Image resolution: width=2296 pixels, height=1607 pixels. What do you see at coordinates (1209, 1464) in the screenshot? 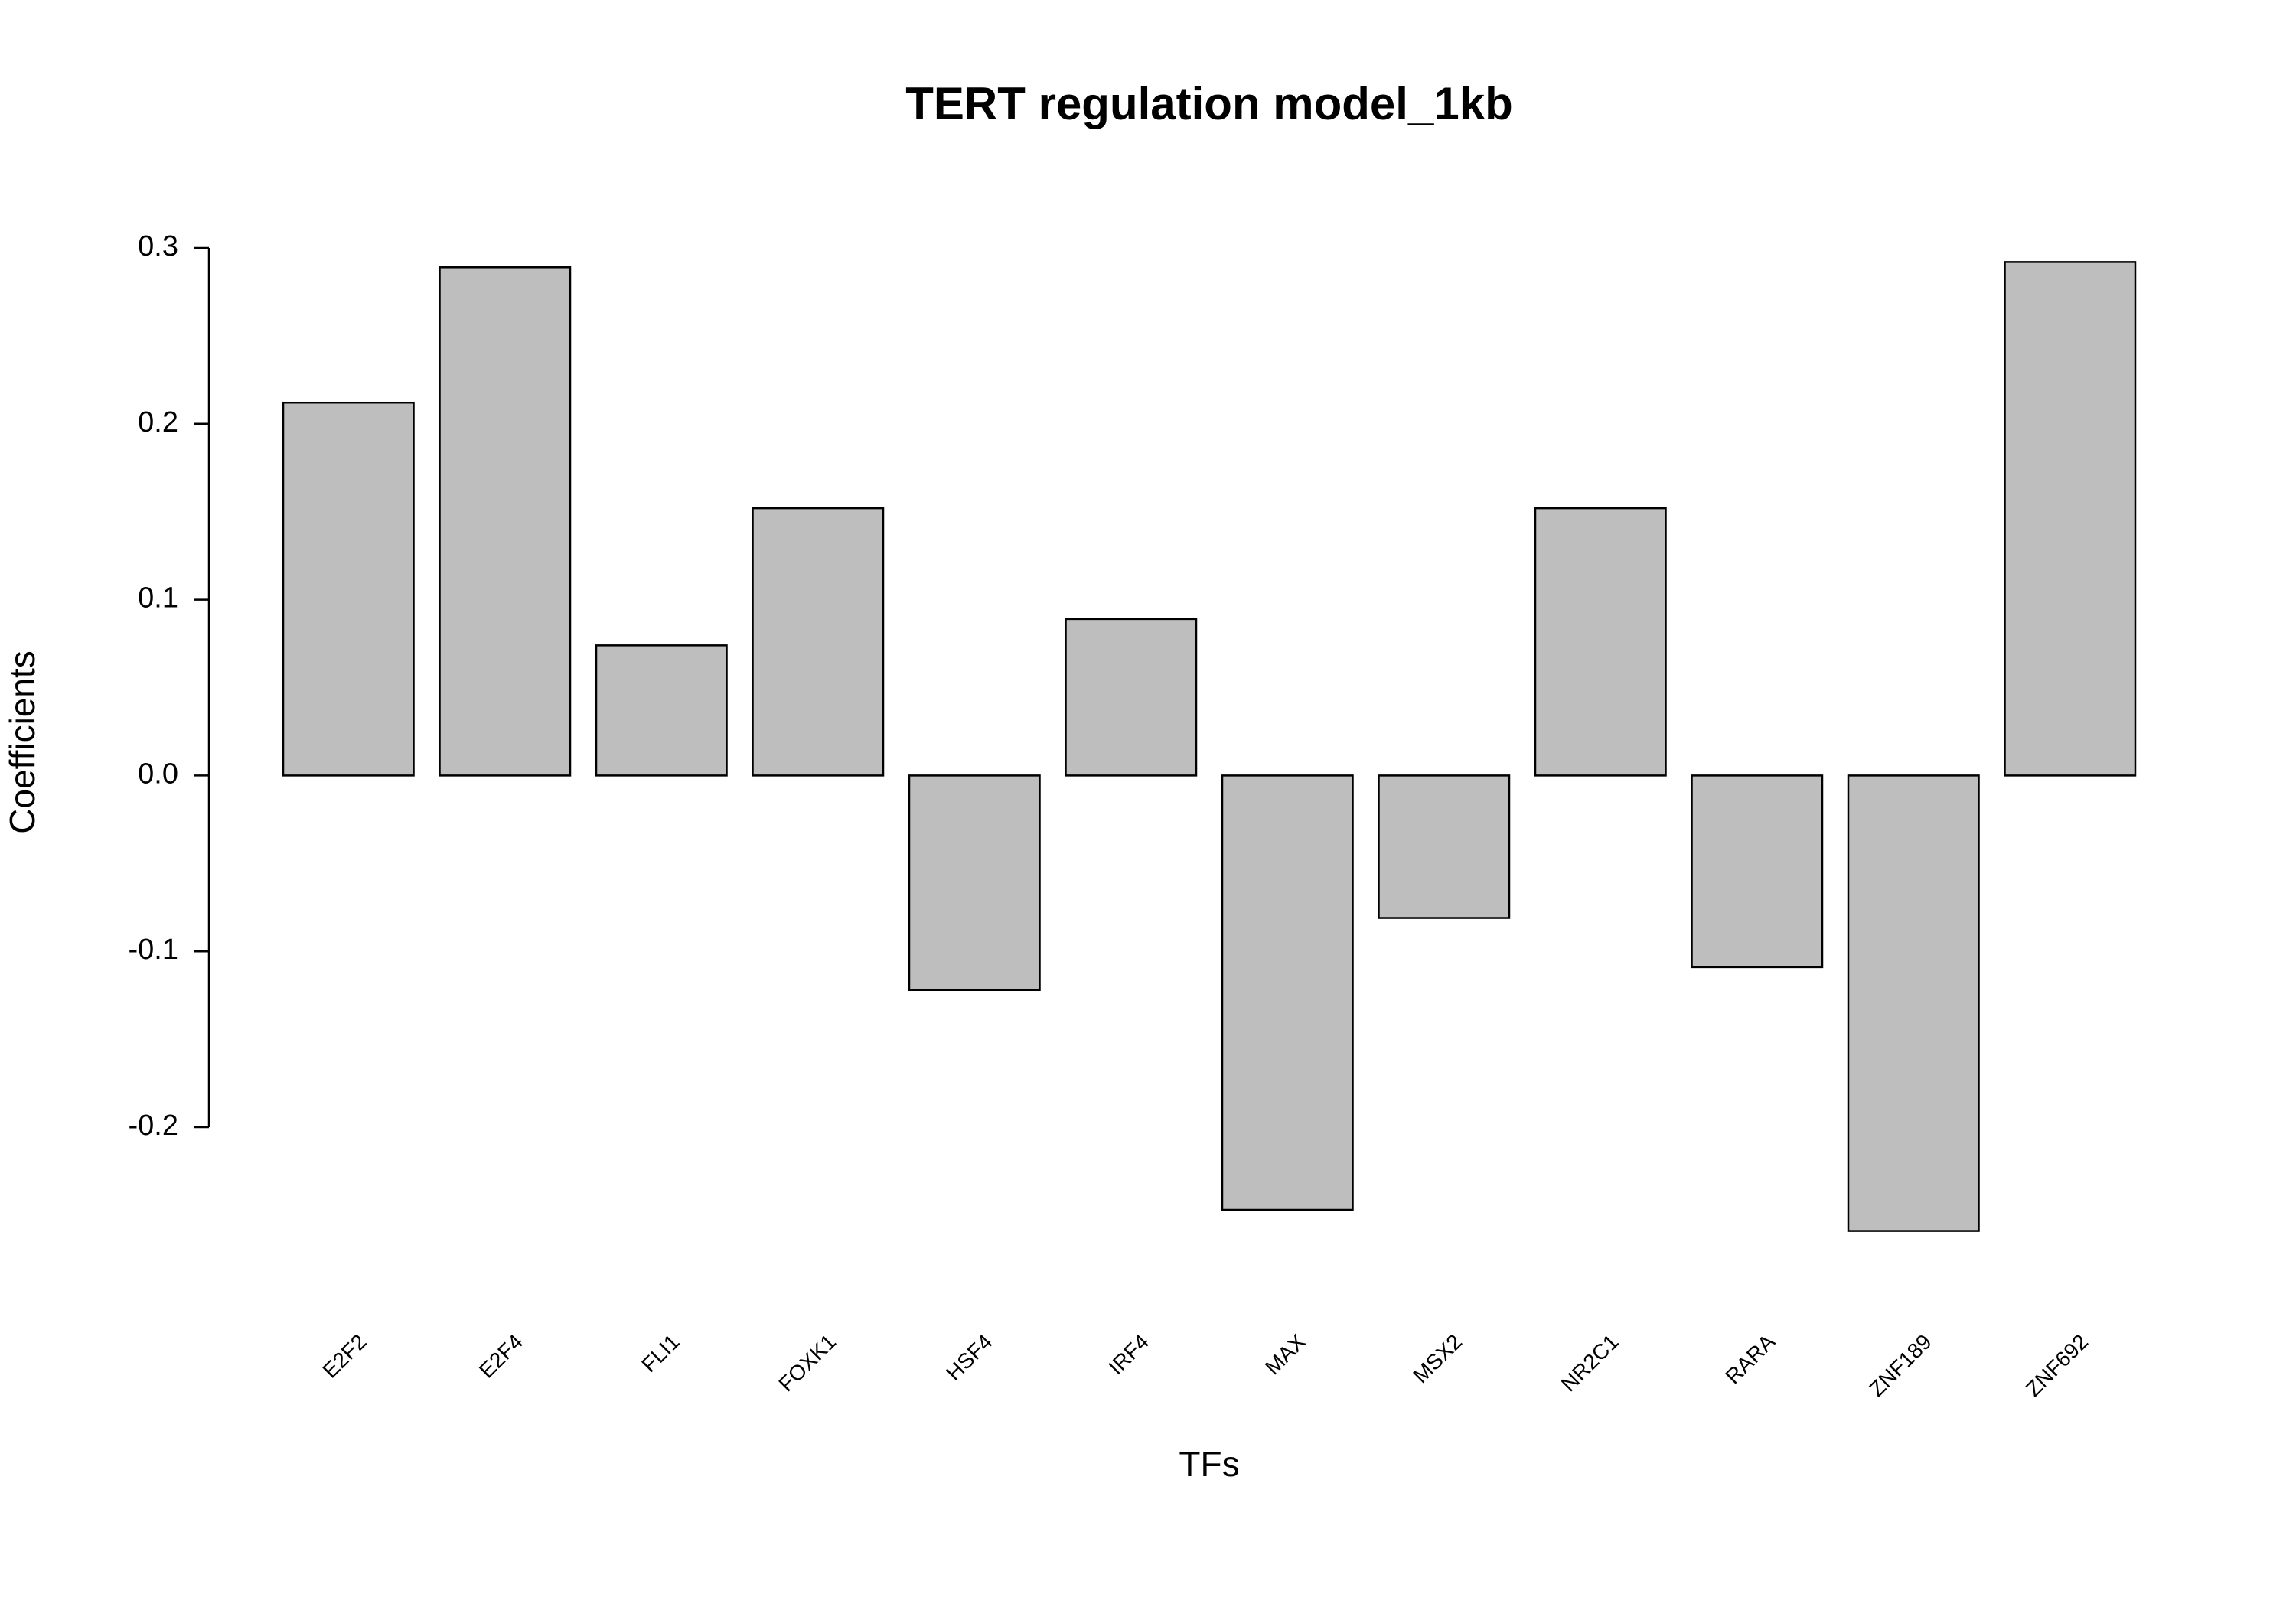
I see `x-axis-title: TFs` at bounding box center [1209, 1464].